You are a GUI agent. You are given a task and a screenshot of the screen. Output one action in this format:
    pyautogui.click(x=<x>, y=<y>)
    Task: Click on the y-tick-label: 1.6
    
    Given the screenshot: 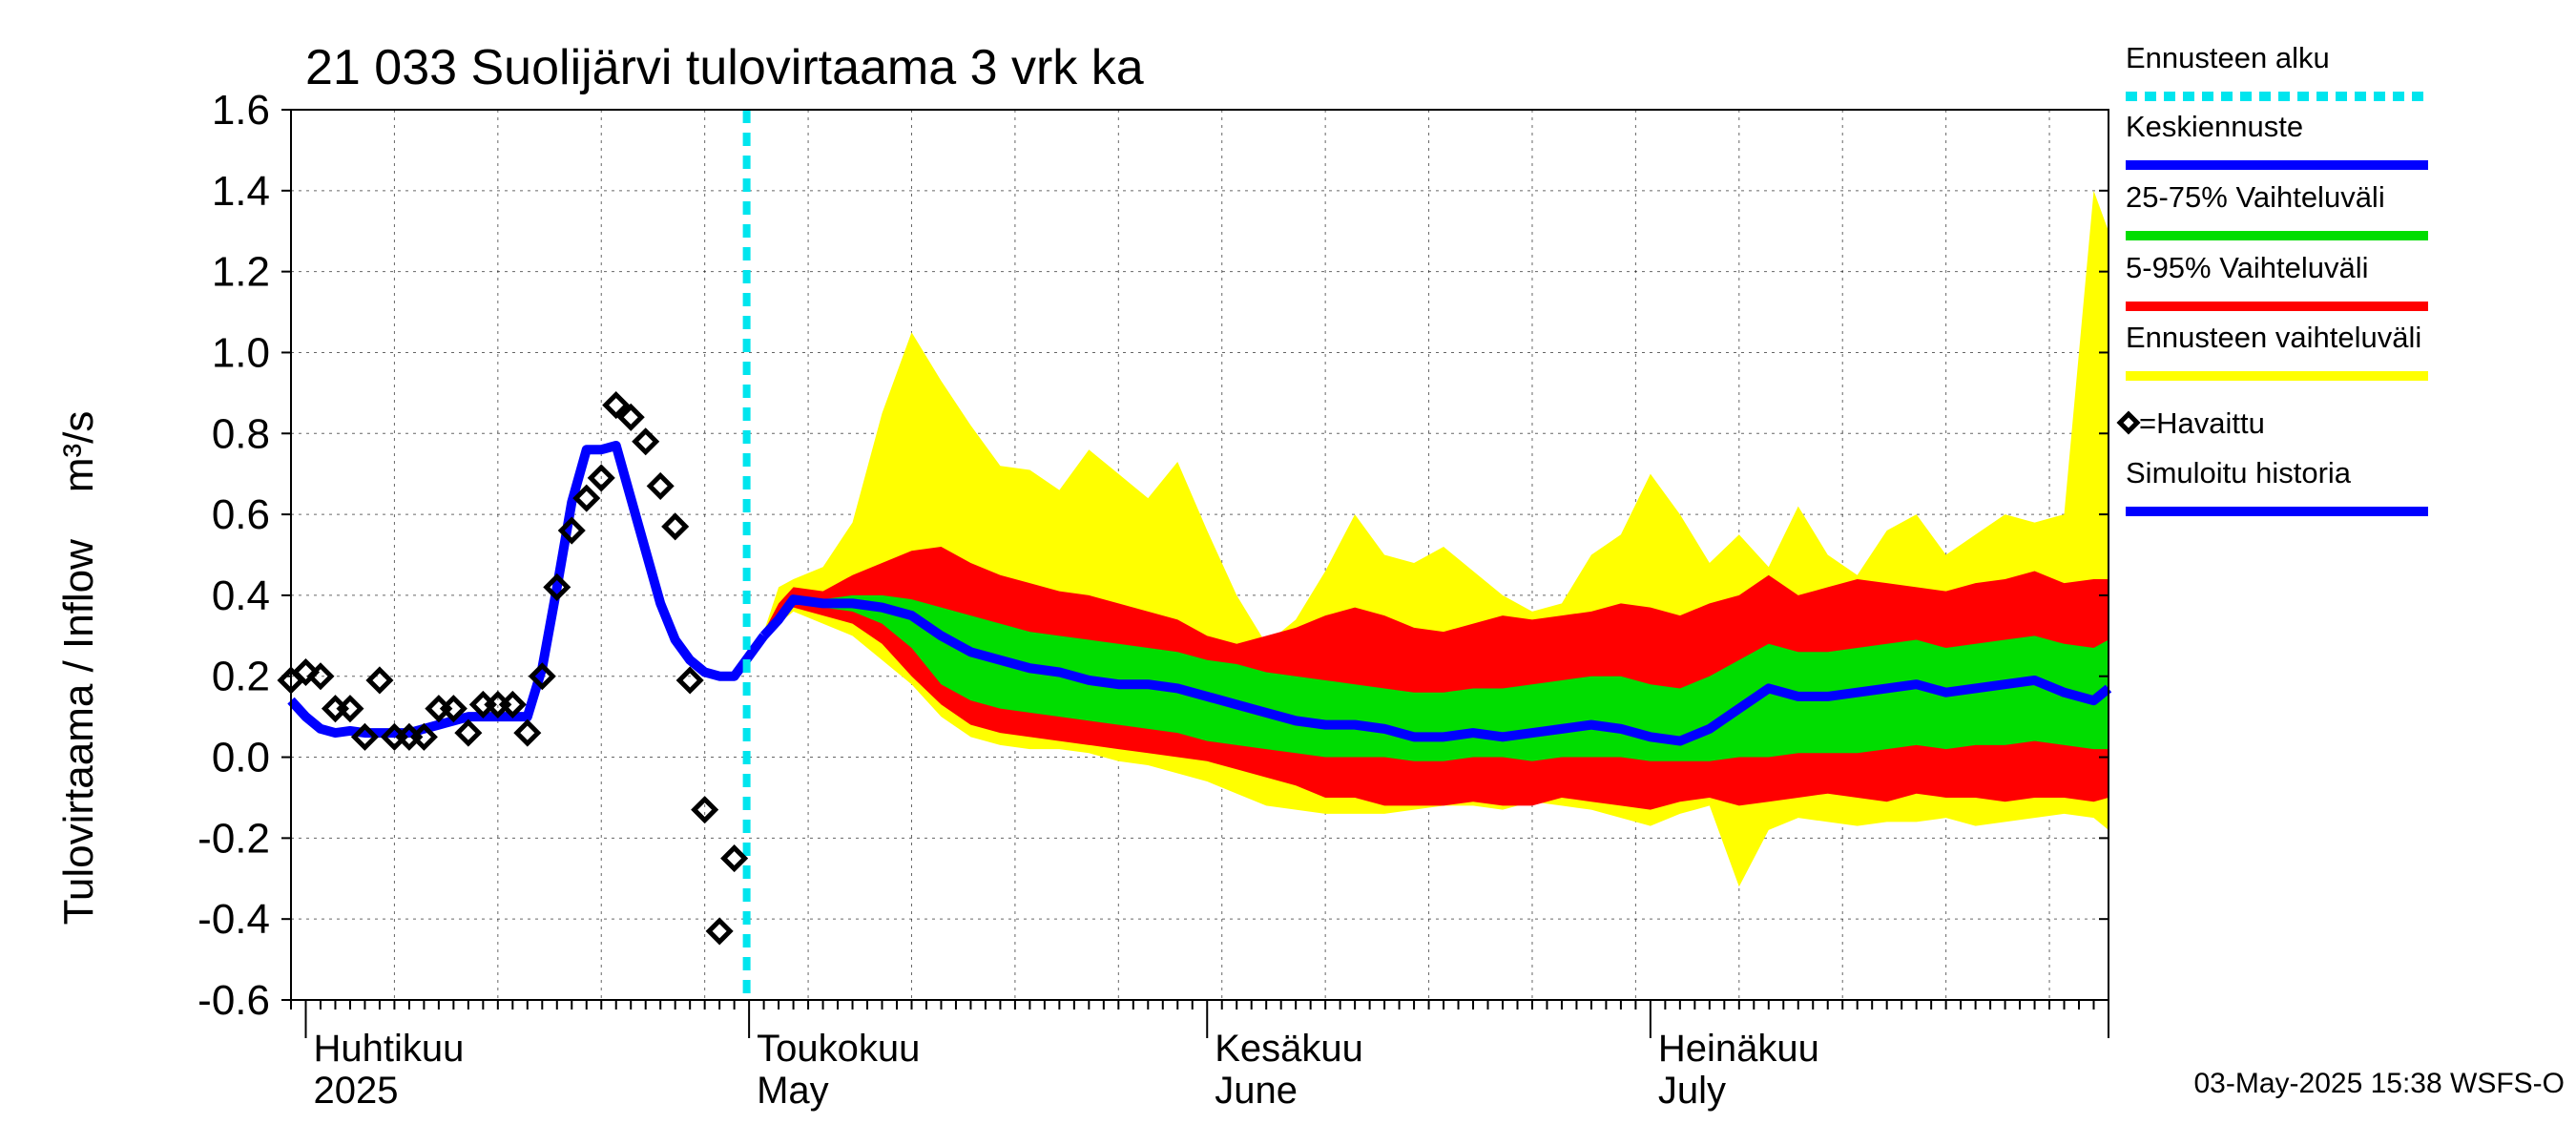 What is the action you would take?
    pyautogui.click(x=241, y=110)
    